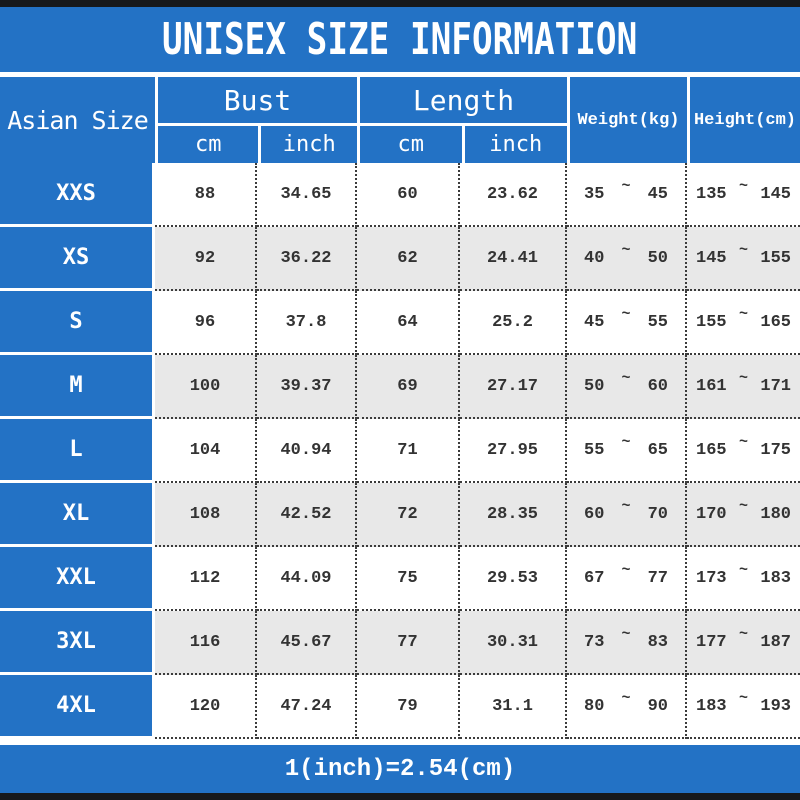  Describe the element at coordinates (513, 451) in the screenshot. I see `length-inch-cell: 27.95` at that location.